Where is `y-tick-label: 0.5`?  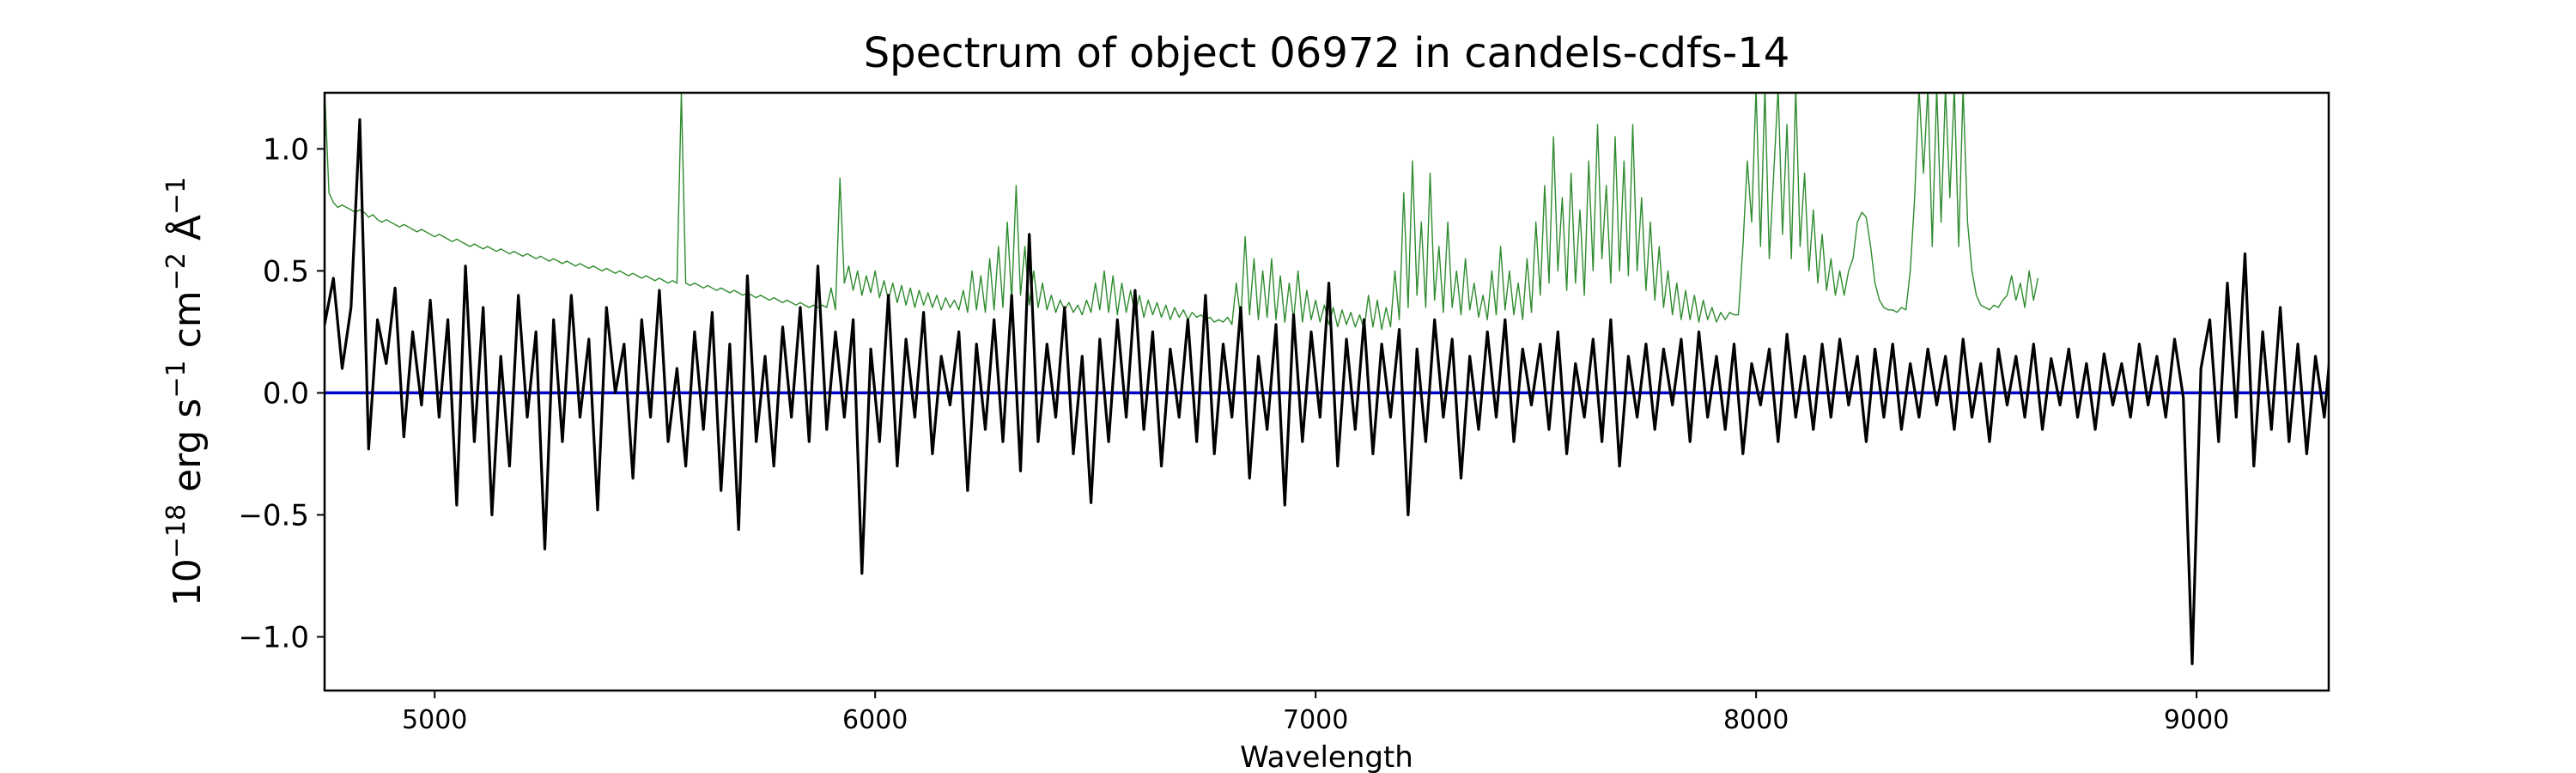 y-tick-label: 0.5 is located at coordinates (286, 271).